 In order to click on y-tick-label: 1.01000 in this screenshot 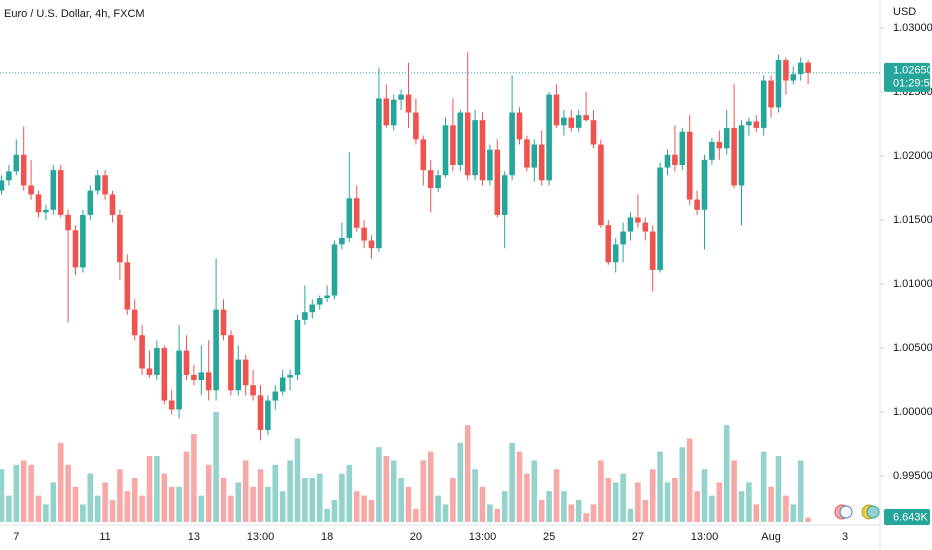, I will do `click(912, 284)`.